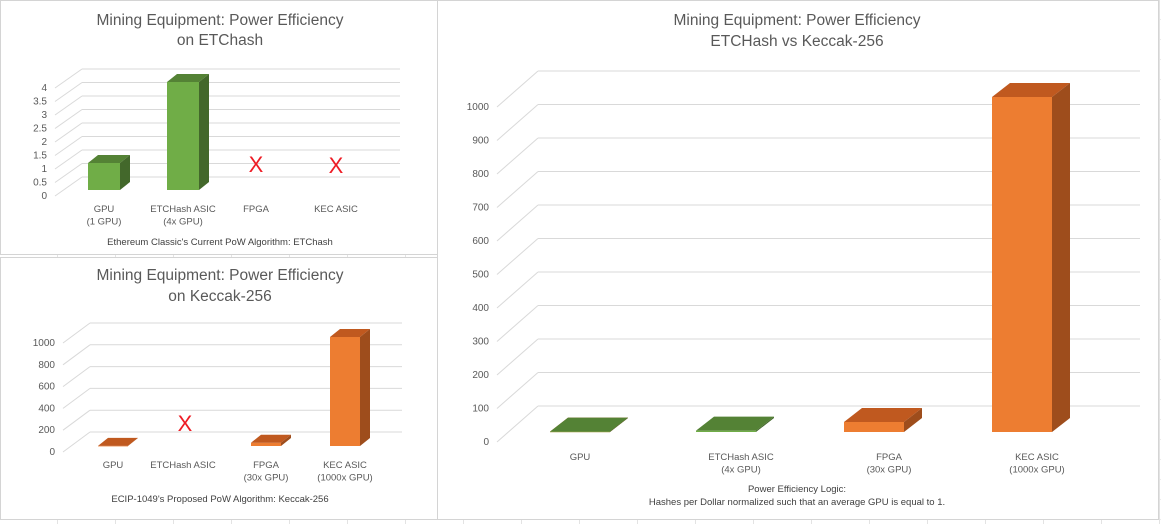 This screenshot has width=1161, height=524. Describe the element at coordinates (44, 88) in the screenshot. I see `y-tick-label: 4` at that location.